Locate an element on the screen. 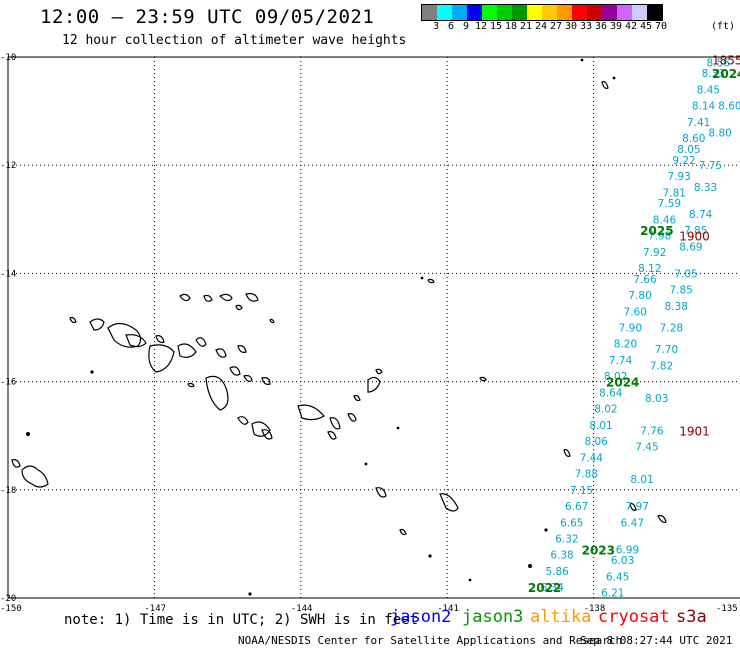  swh-value: 8.60 is located at coordinates (729, 107).